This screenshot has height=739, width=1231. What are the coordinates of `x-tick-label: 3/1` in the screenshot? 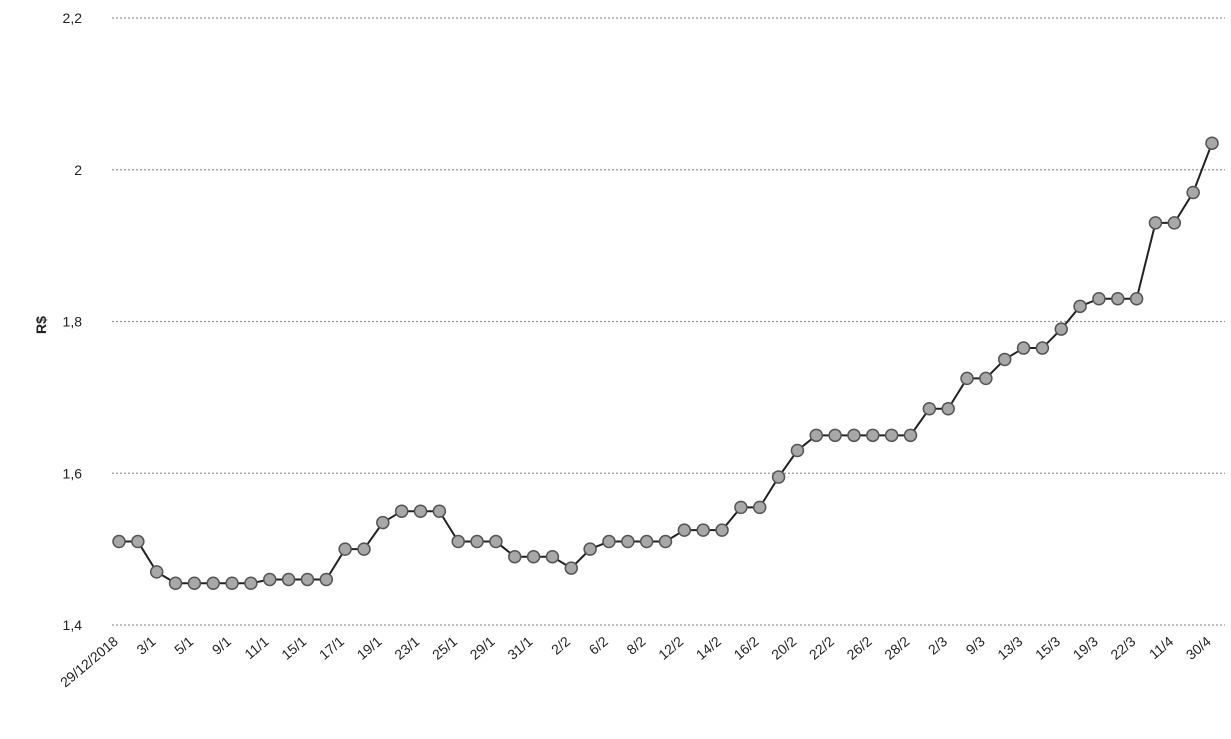 It's located at (145, 645).